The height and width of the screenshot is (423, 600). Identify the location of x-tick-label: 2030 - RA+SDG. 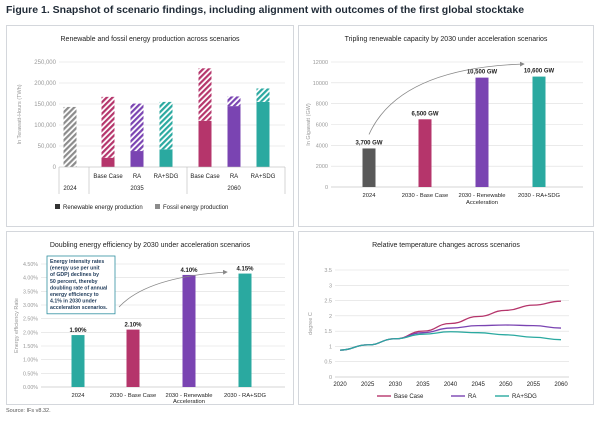
(539, 196).